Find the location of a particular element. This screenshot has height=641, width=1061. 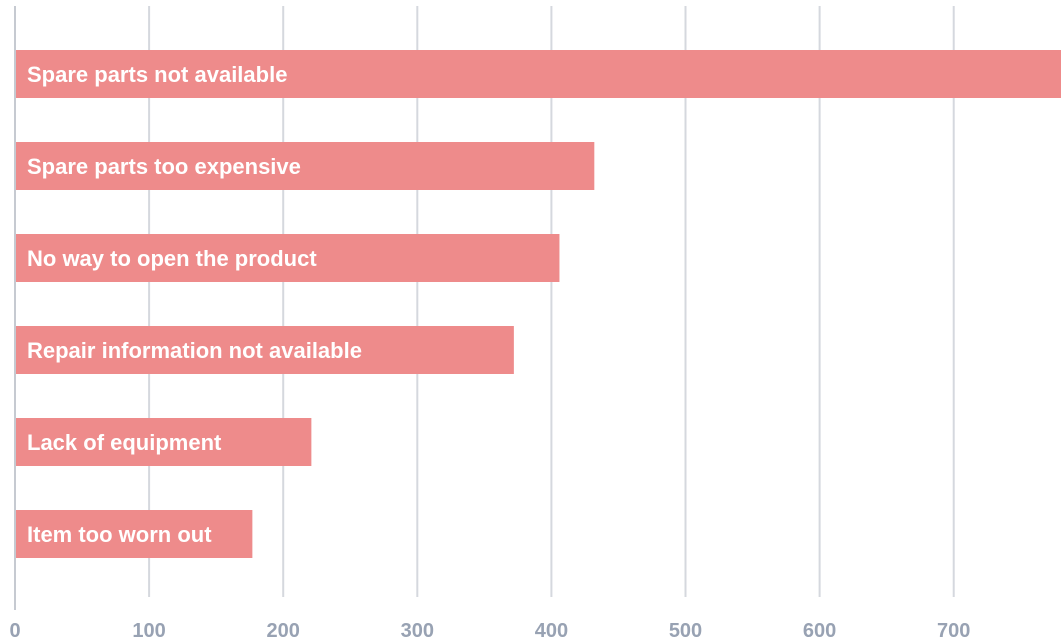

category-label: No way to open the product is located at coordinates (172, 258).